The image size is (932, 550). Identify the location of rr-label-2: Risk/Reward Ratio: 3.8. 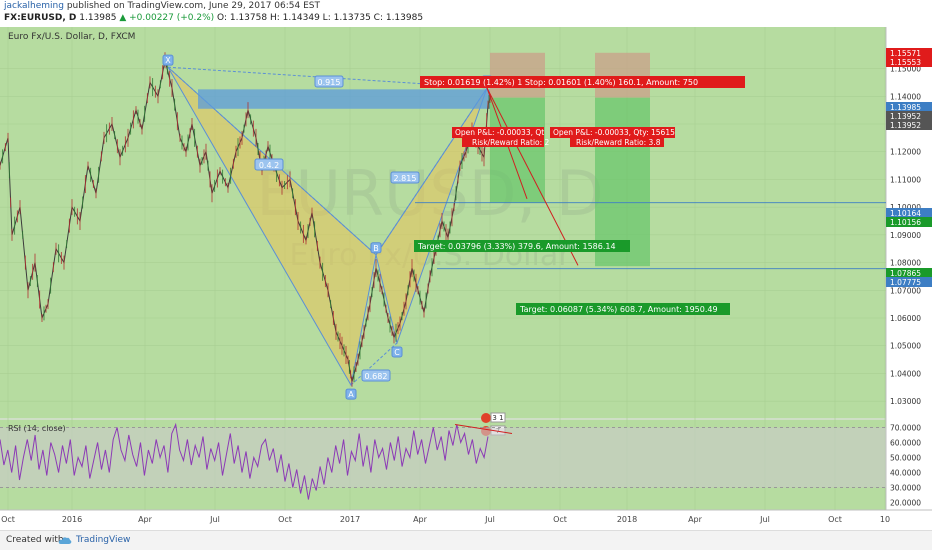
(618, 142).